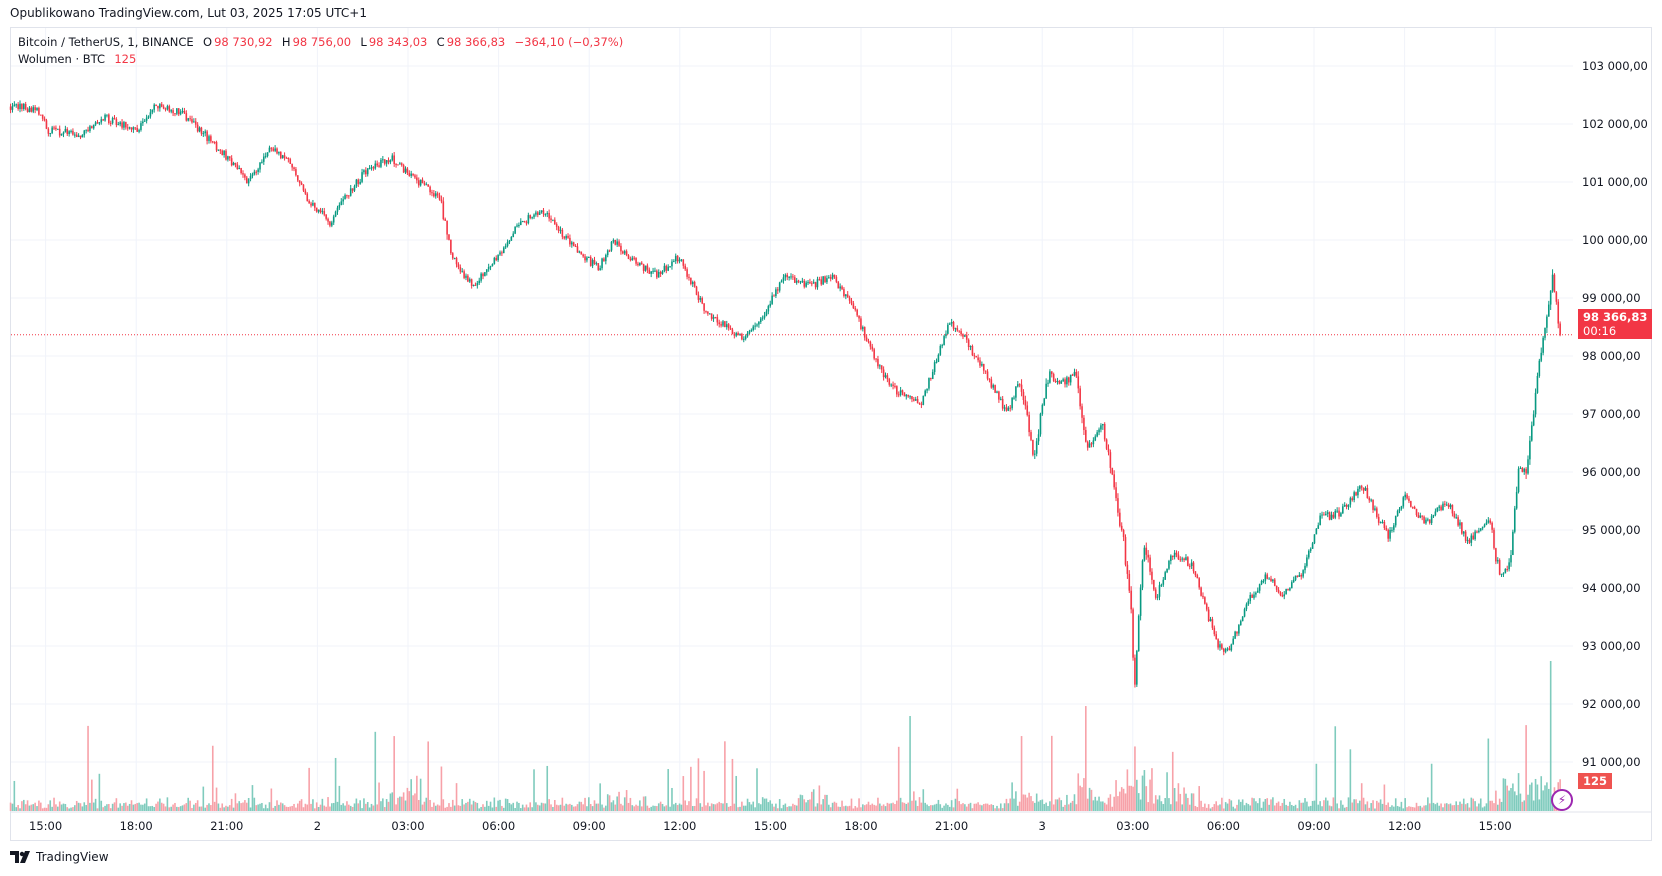 The width and height of the screenshot is (1662, 876). What do you see at coordinates (62, 59) in the screenshot?
I see `volume-title: Wolumen · BTC` at bounding box center [62, 59].